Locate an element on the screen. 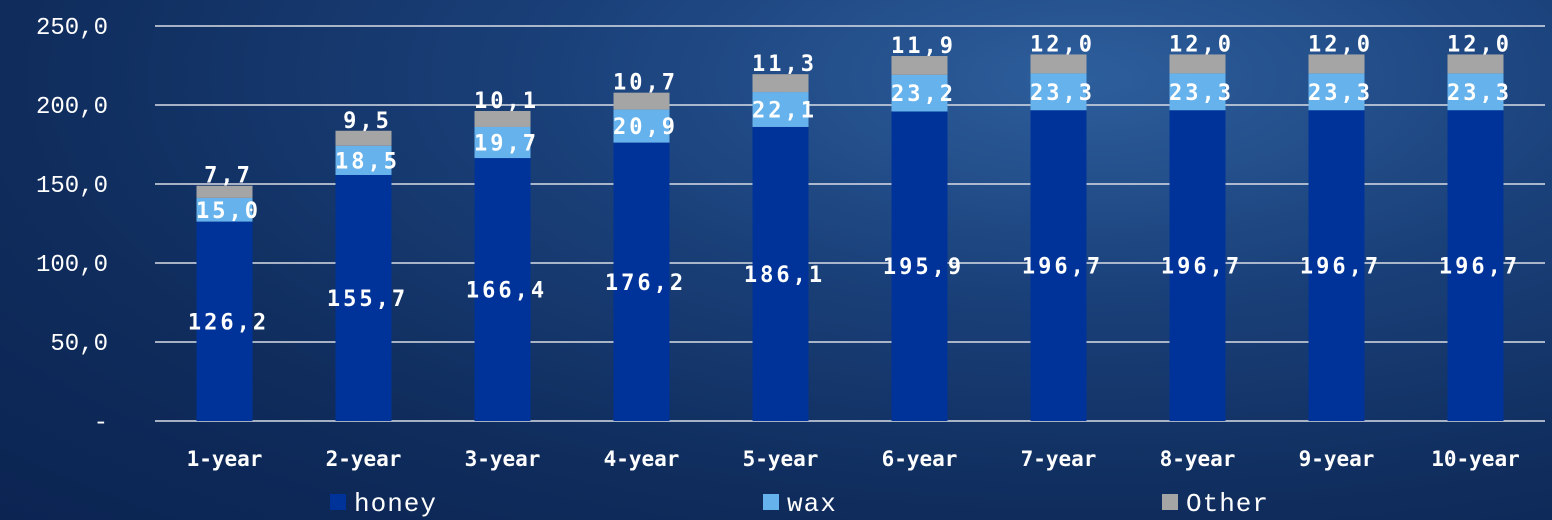 This screenshot has height=520, width=1552. bar-honey-2-year is located at coordinates (363, 297).